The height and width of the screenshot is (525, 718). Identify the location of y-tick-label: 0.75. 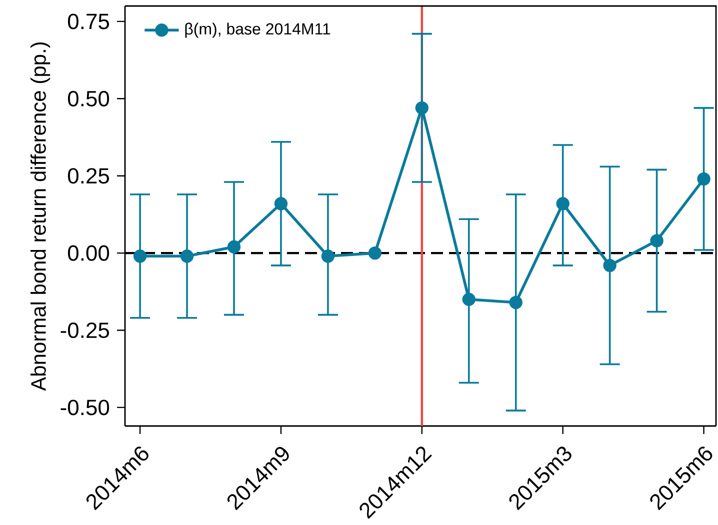
(88, 22).